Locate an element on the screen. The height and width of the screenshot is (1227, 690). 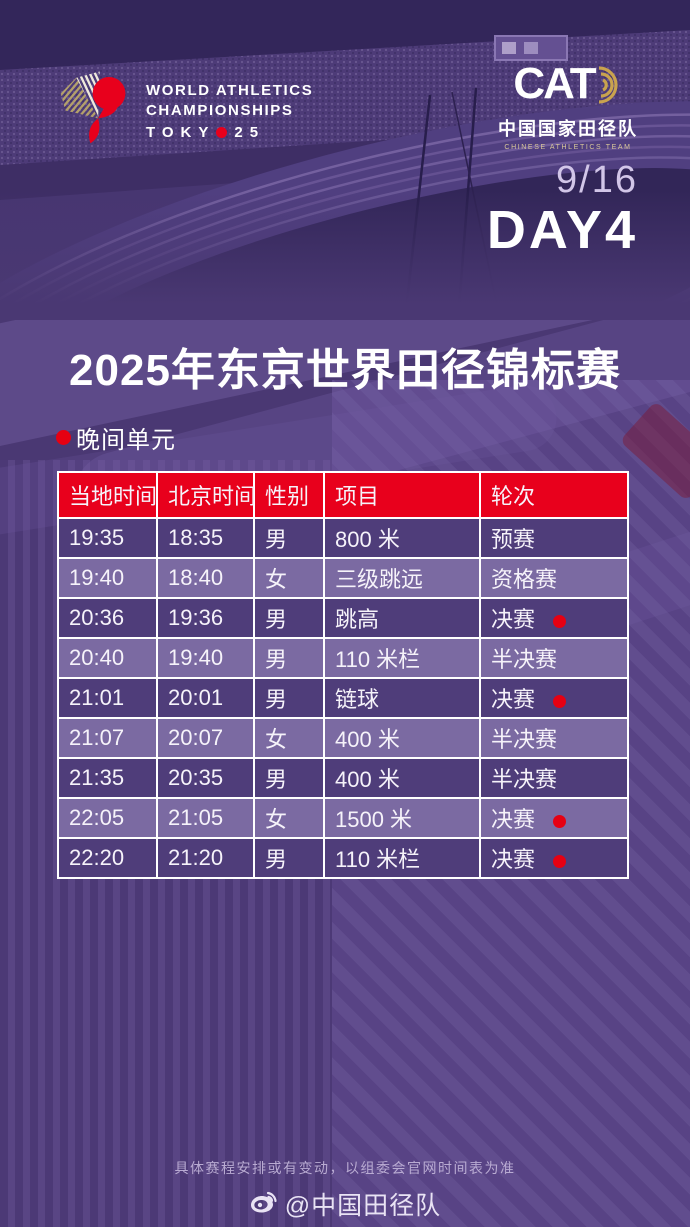
cell-event: 1500 米 is located at coordinates (402, 818).